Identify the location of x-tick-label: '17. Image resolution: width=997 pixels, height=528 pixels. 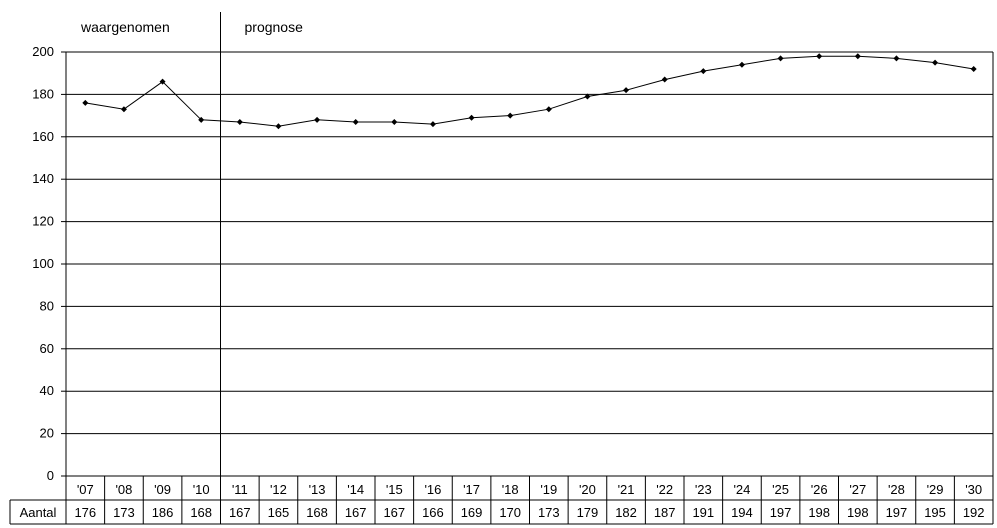
(471, 489).